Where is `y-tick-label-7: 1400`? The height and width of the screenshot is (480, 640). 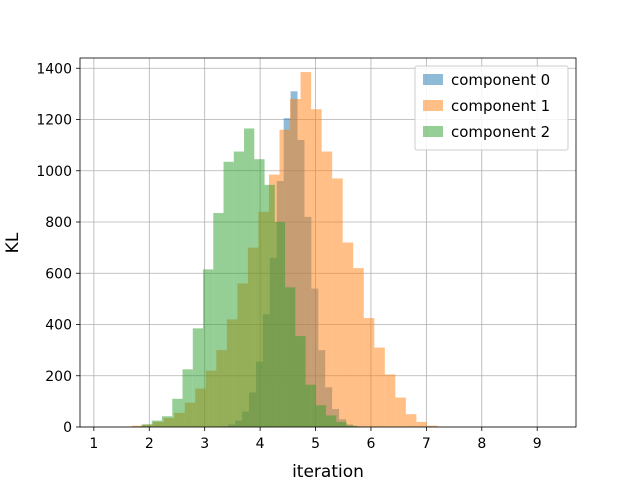 y-tick-label-7: 1400 is located at coordinates (54, 69).